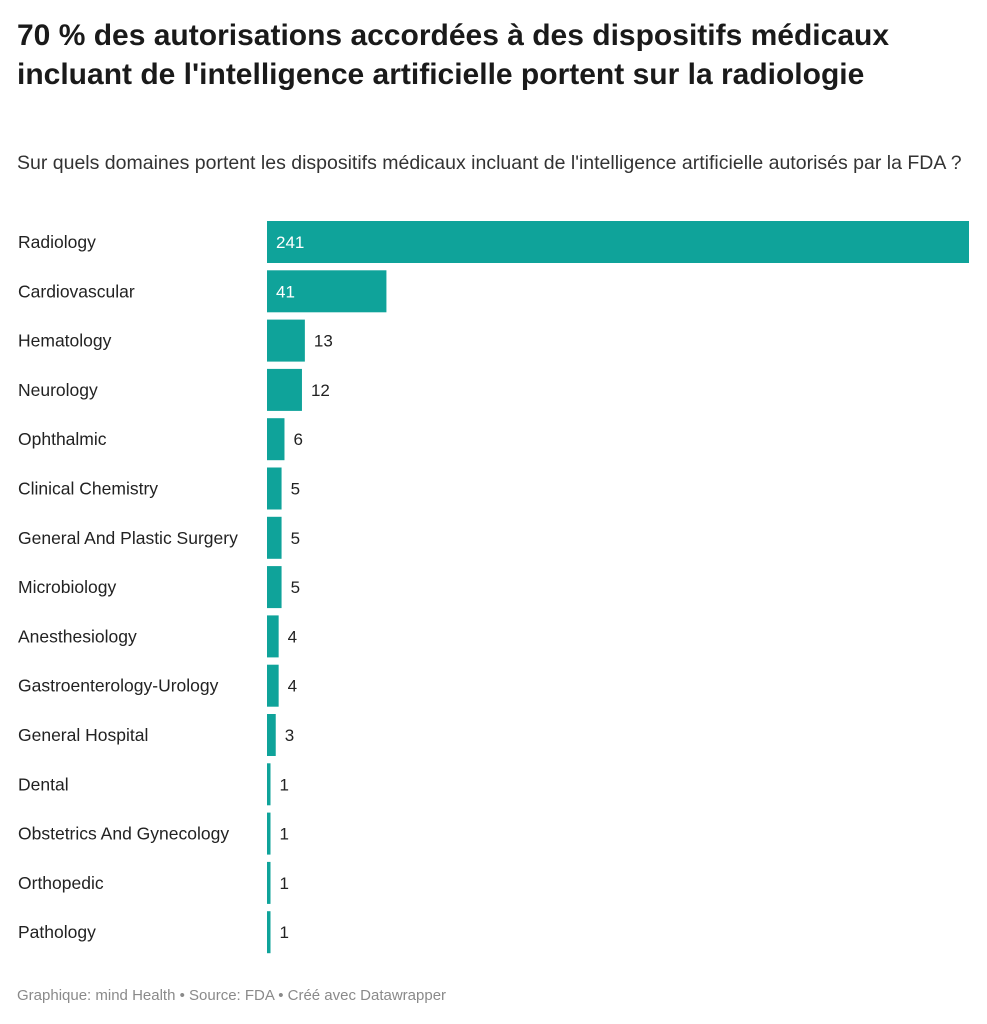 The width and height of the screenshot is (987, 1024). What do you see at coordinates (118, 686) in the screenshot?
I see `category-label-gastroenterology-urology: Gastroenterology-Urology` at bounding box center [118, 686].